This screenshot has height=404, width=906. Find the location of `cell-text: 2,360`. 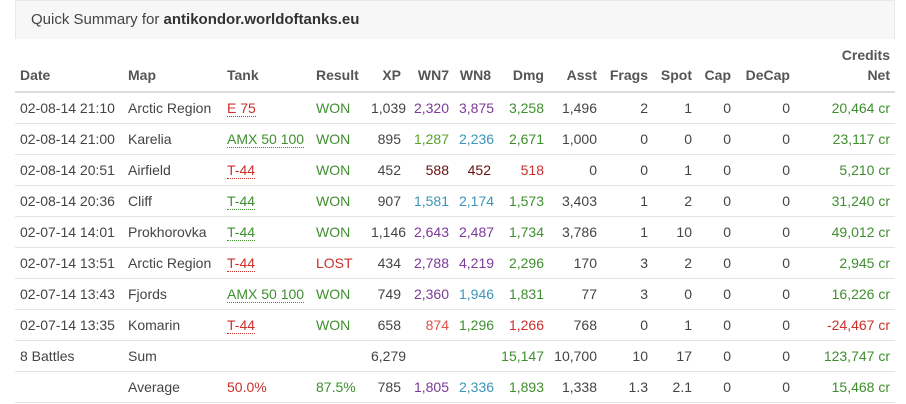

cell-text: 2,360 is located at coordinates (431, 294).